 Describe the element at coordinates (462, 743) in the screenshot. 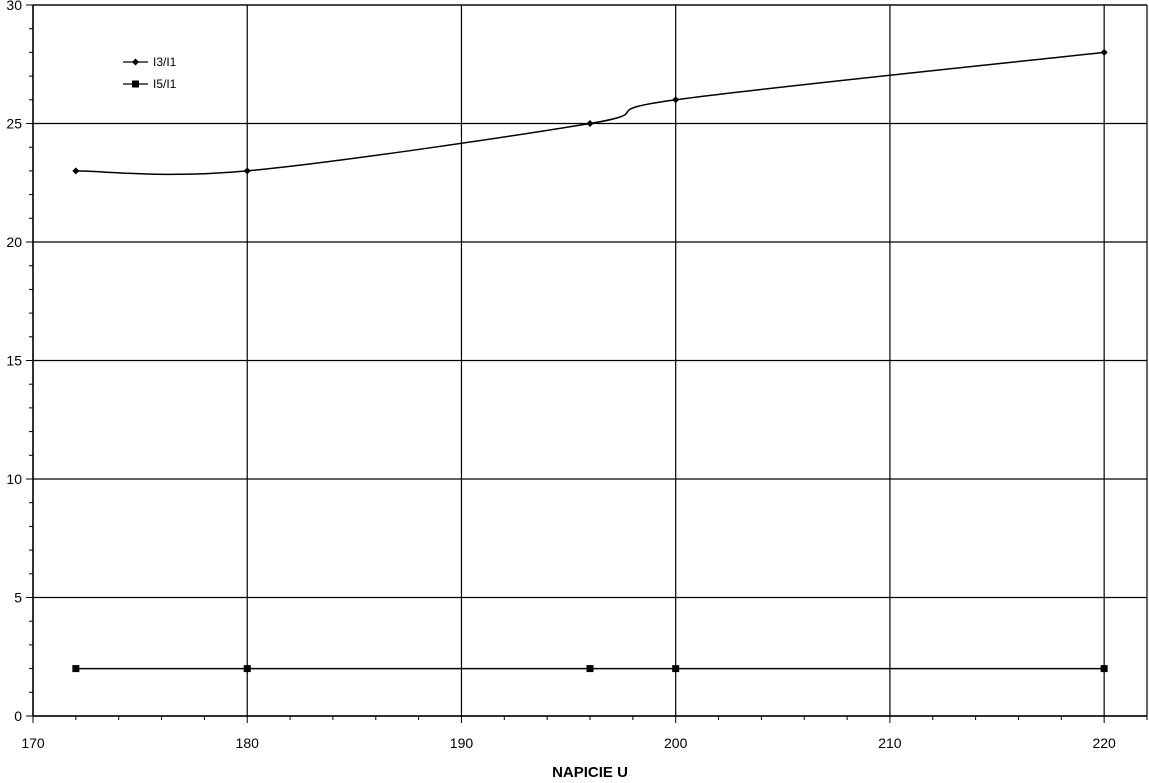

I see `x-tick-label: 190` at that location.